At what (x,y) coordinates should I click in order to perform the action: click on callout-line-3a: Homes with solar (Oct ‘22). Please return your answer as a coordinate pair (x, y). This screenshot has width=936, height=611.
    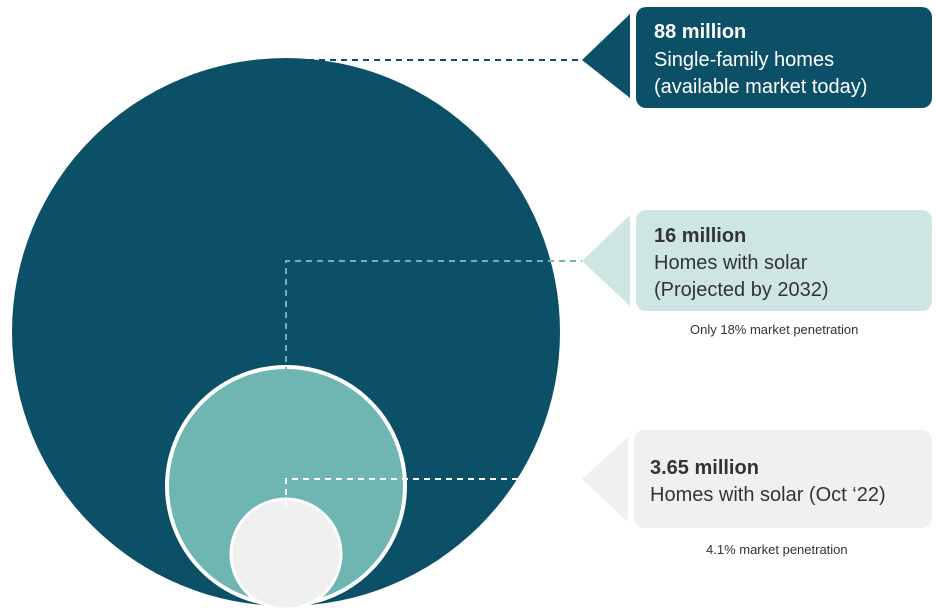
    Looking at the image, I should click on (768, 495).